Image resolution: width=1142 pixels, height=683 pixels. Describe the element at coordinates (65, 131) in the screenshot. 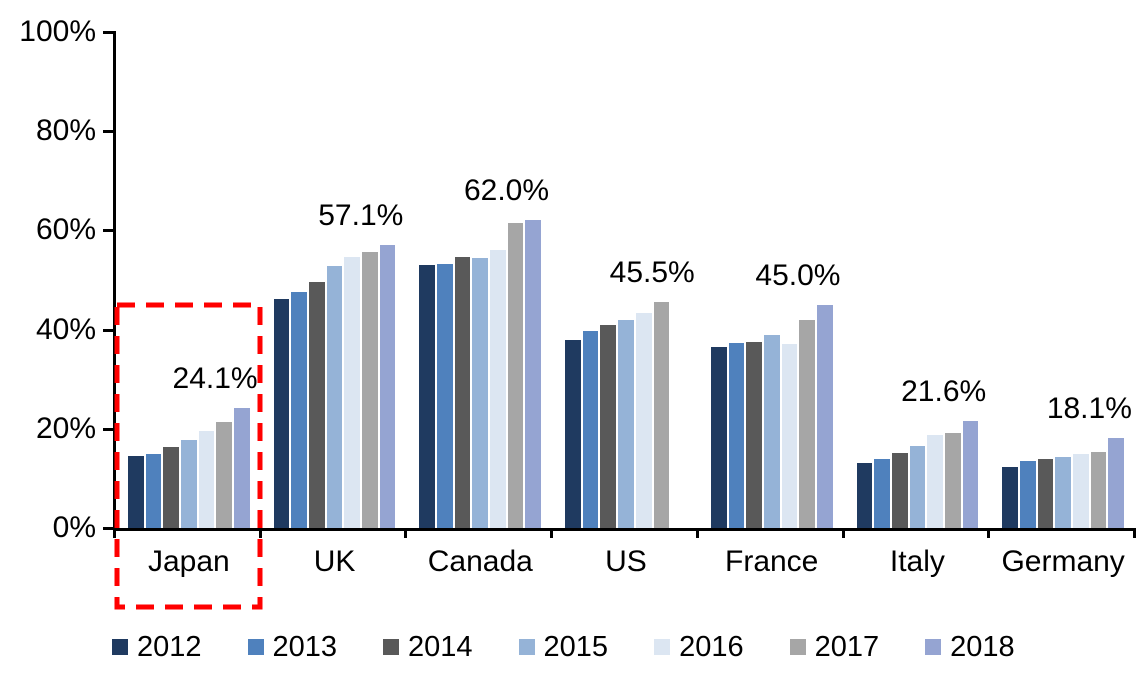

I see `y-tick-label: 80%` at that location.